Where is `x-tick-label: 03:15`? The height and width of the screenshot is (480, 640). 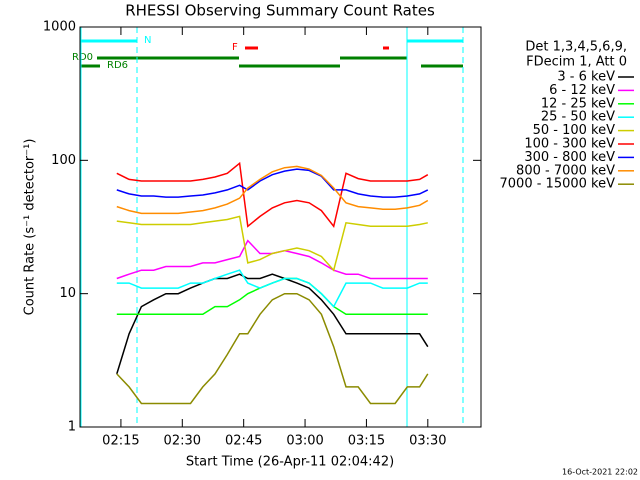 x-tick-label: 03:15 is located at coordinates (366, 441).